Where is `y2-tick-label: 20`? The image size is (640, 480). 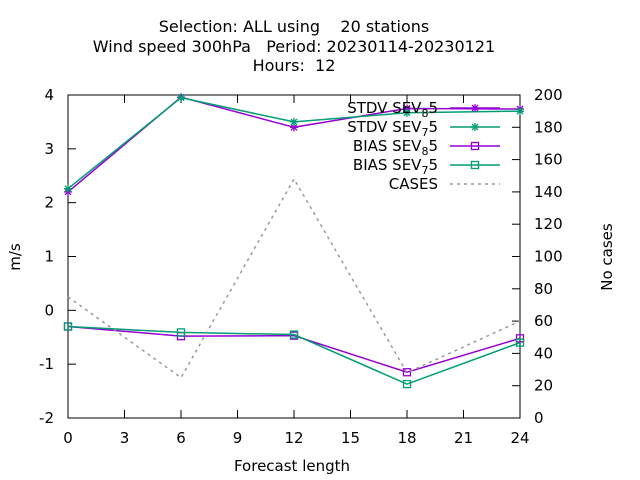
y2-tick-label: 20 is located at coordinates (543, 386).